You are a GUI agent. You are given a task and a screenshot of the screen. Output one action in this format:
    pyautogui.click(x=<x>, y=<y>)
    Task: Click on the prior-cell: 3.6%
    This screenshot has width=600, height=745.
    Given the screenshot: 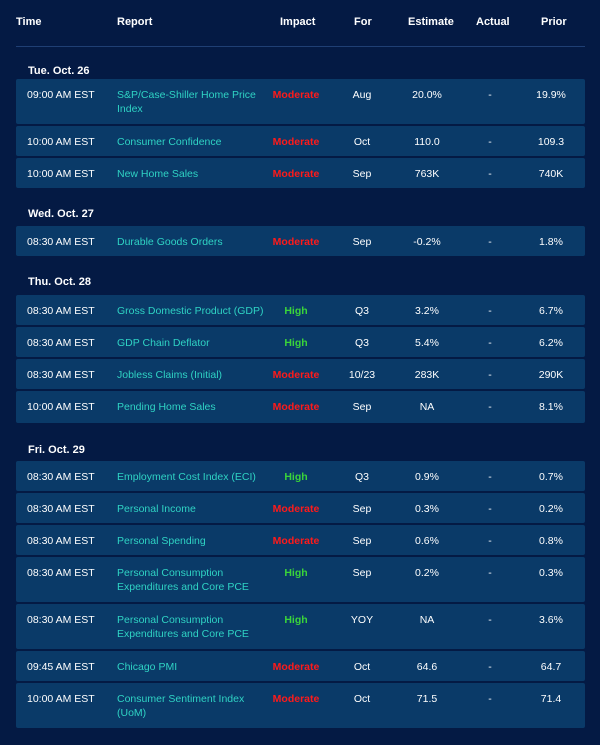 What is the action you would take?
    pyautogui.click(x=551, y=620)
    